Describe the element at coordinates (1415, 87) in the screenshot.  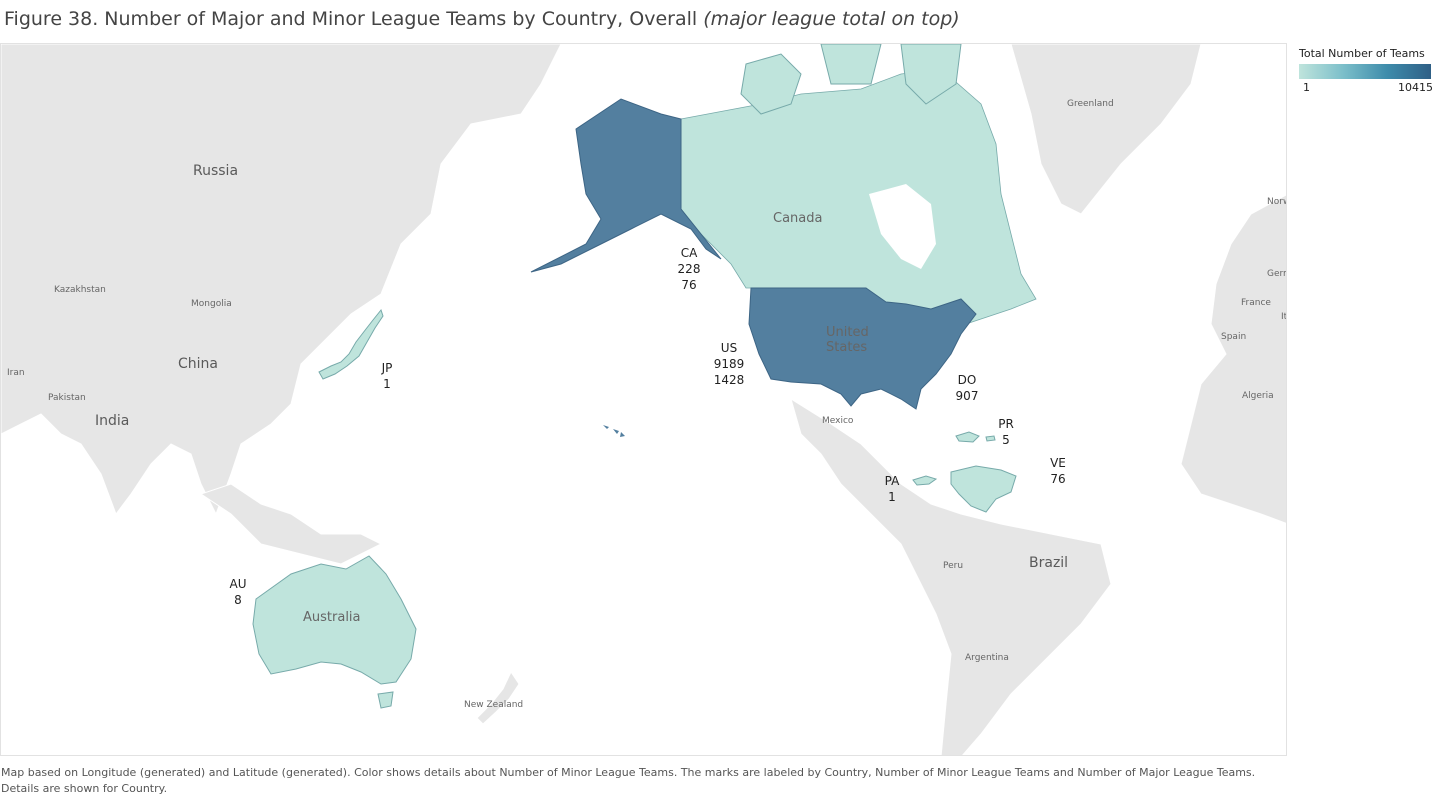
I see `legend-max: 10415` at that location.